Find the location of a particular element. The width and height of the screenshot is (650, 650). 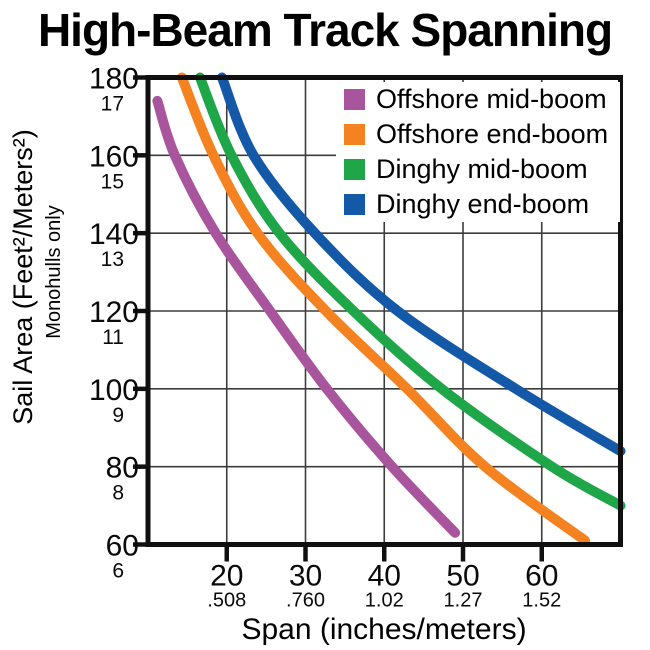

x-tick-label-inches: 50 is located at coordinates (462, 576).